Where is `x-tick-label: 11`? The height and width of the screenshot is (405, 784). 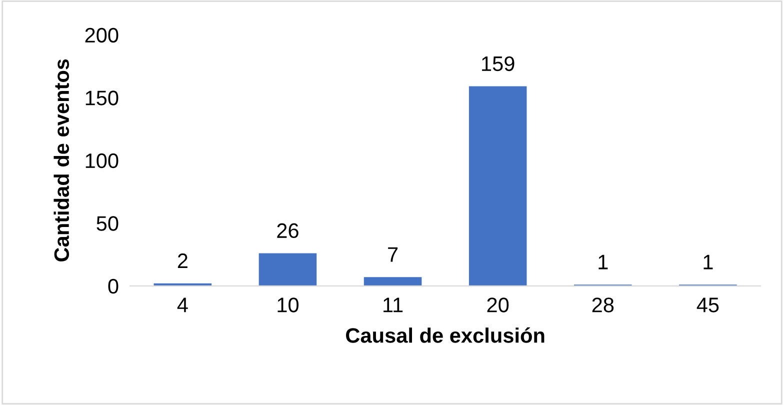 x-tick-label: 11 is located at coordinates (393, 305).